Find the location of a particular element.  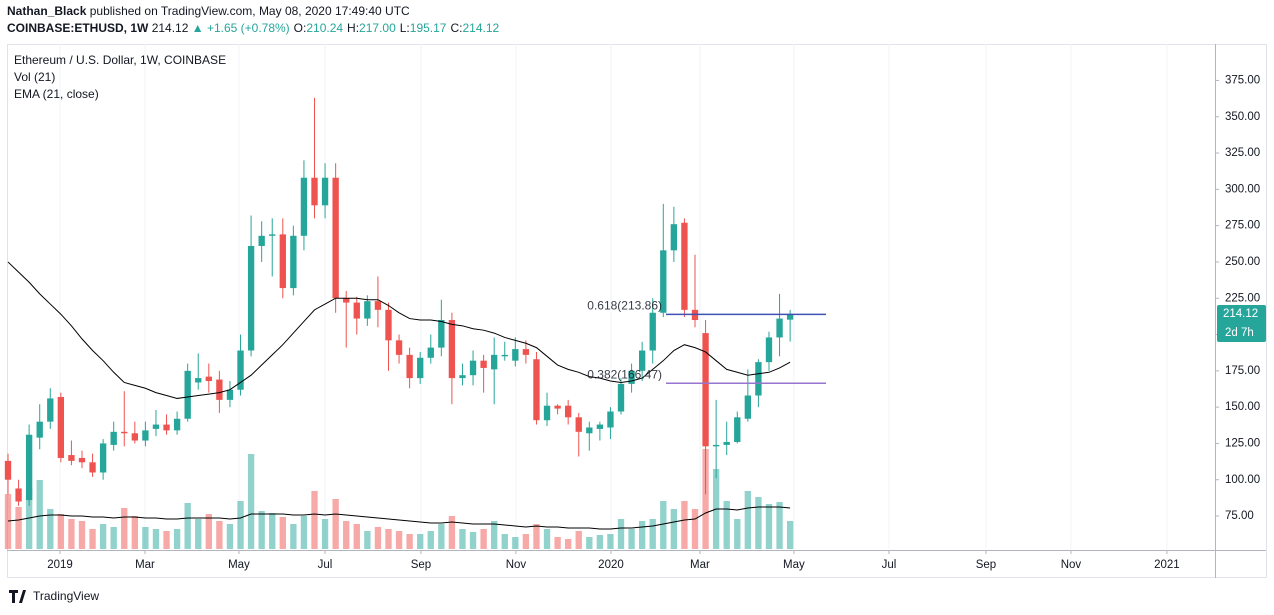

fib-label: 0.382(166.47) is located at coordinates (624, 374).